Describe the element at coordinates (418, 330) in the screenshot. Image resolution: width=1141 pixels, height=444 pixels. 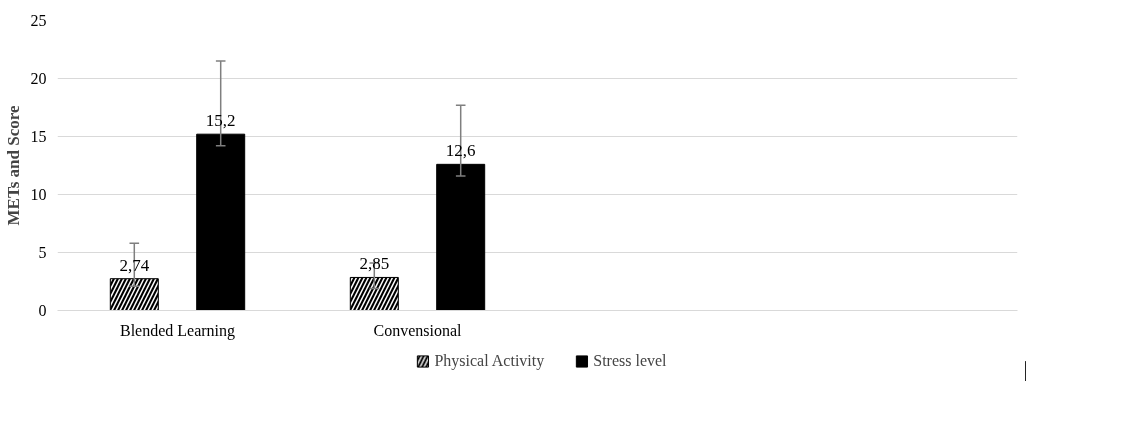
I see `x-tick-label: Convensional` at that location.